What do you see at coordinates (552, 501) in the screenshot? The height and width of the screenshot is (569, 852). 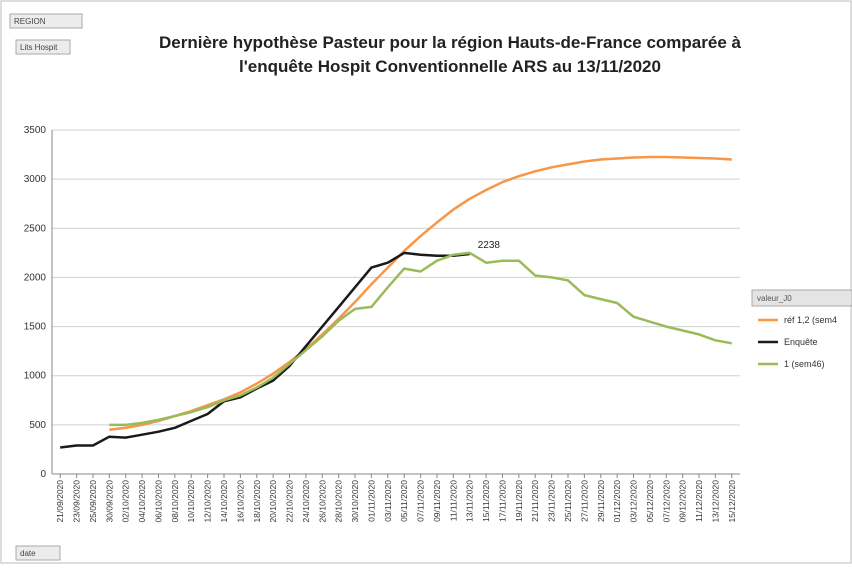 I see `x-tick-label: 23/11/2020` at bounding box center [552, 501].